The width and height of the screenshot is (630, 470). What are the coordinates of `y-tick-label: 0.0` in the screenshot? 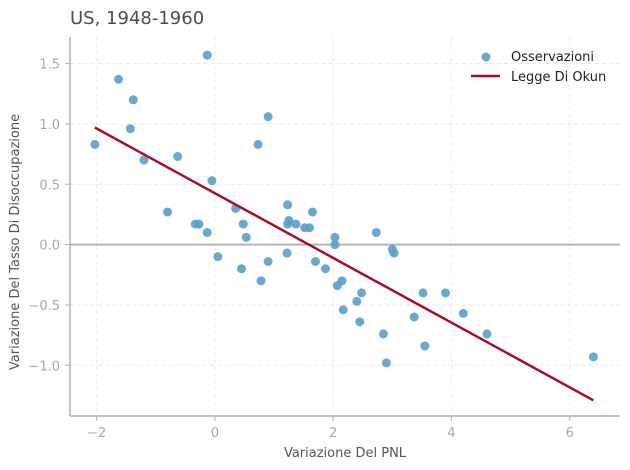 It's located at (49, 246).